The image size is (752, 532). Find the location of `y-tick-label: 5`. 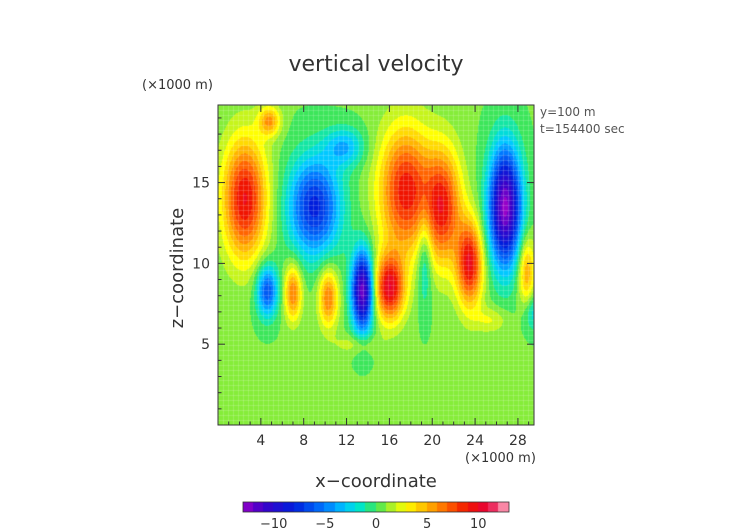

y-tick-label: 5 is located at coordinates (205, 345).